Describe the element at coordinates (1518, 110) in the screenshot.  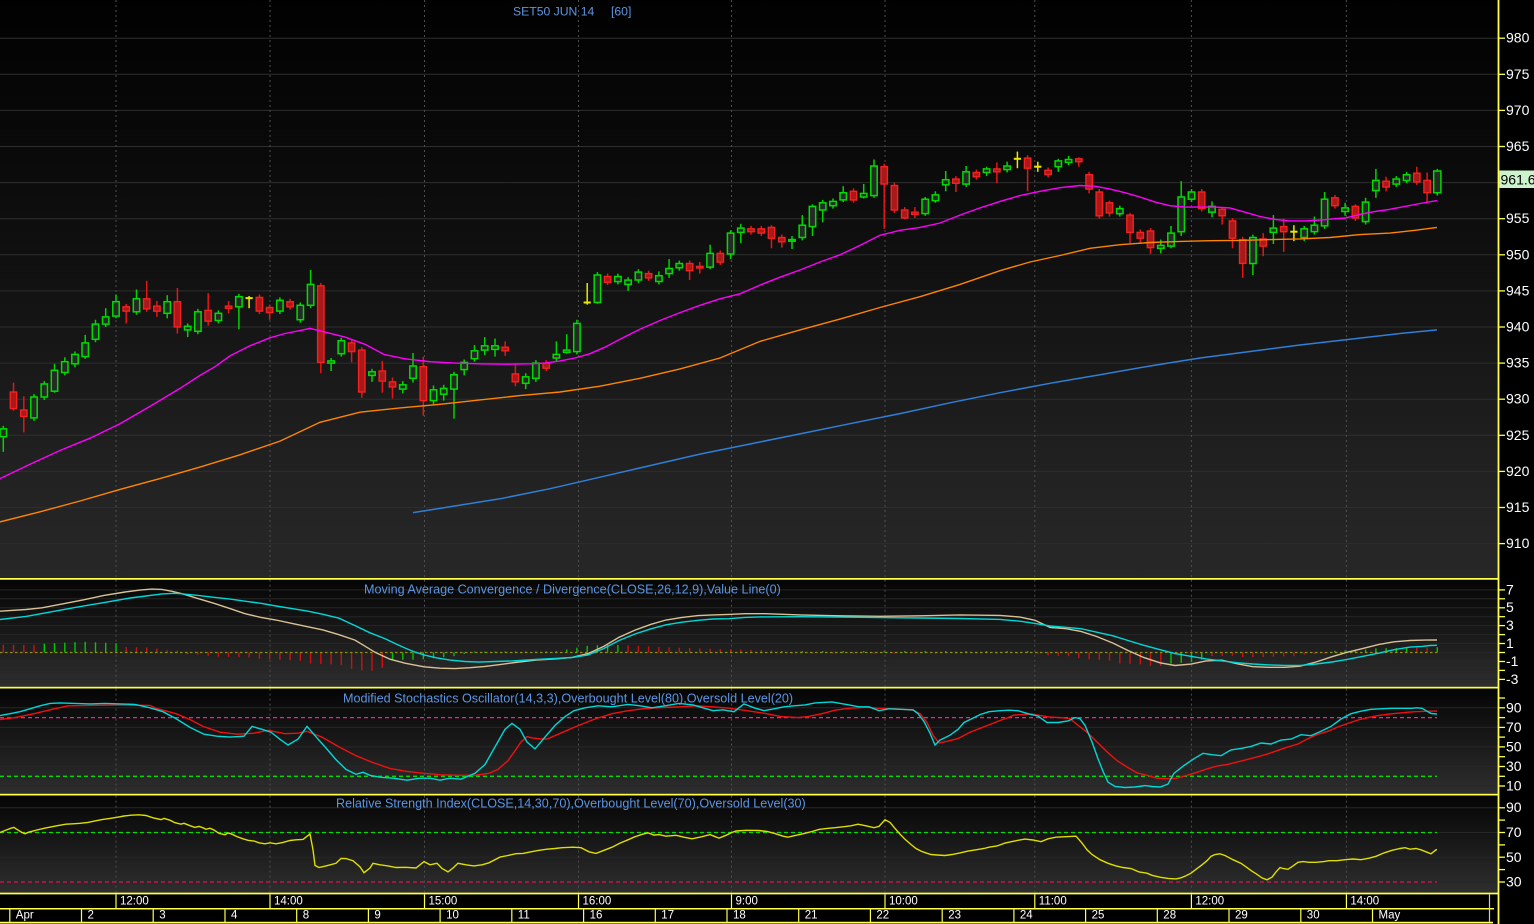
I see `svg-text: 970` at that location.